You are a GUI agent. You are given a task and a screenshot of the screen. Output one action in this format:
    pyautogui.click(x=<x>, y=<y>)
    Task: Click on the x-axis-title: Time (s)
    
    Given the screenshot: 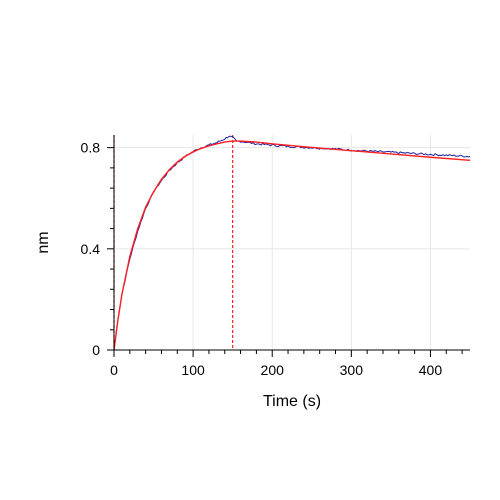 What is the action you would take?
    pyautogui.click(x=292, y=401)
    